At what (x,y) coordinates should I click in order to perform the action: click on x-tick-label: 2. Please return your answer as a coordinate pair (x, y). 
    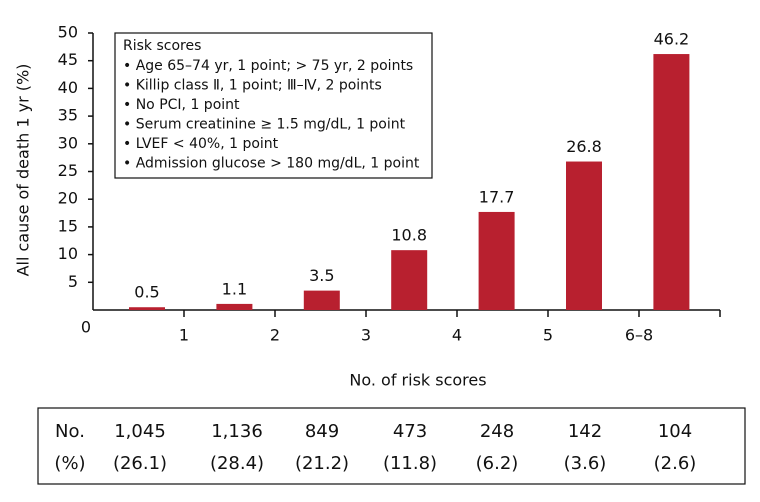
    Looking at the image, I should click on (275, 335).